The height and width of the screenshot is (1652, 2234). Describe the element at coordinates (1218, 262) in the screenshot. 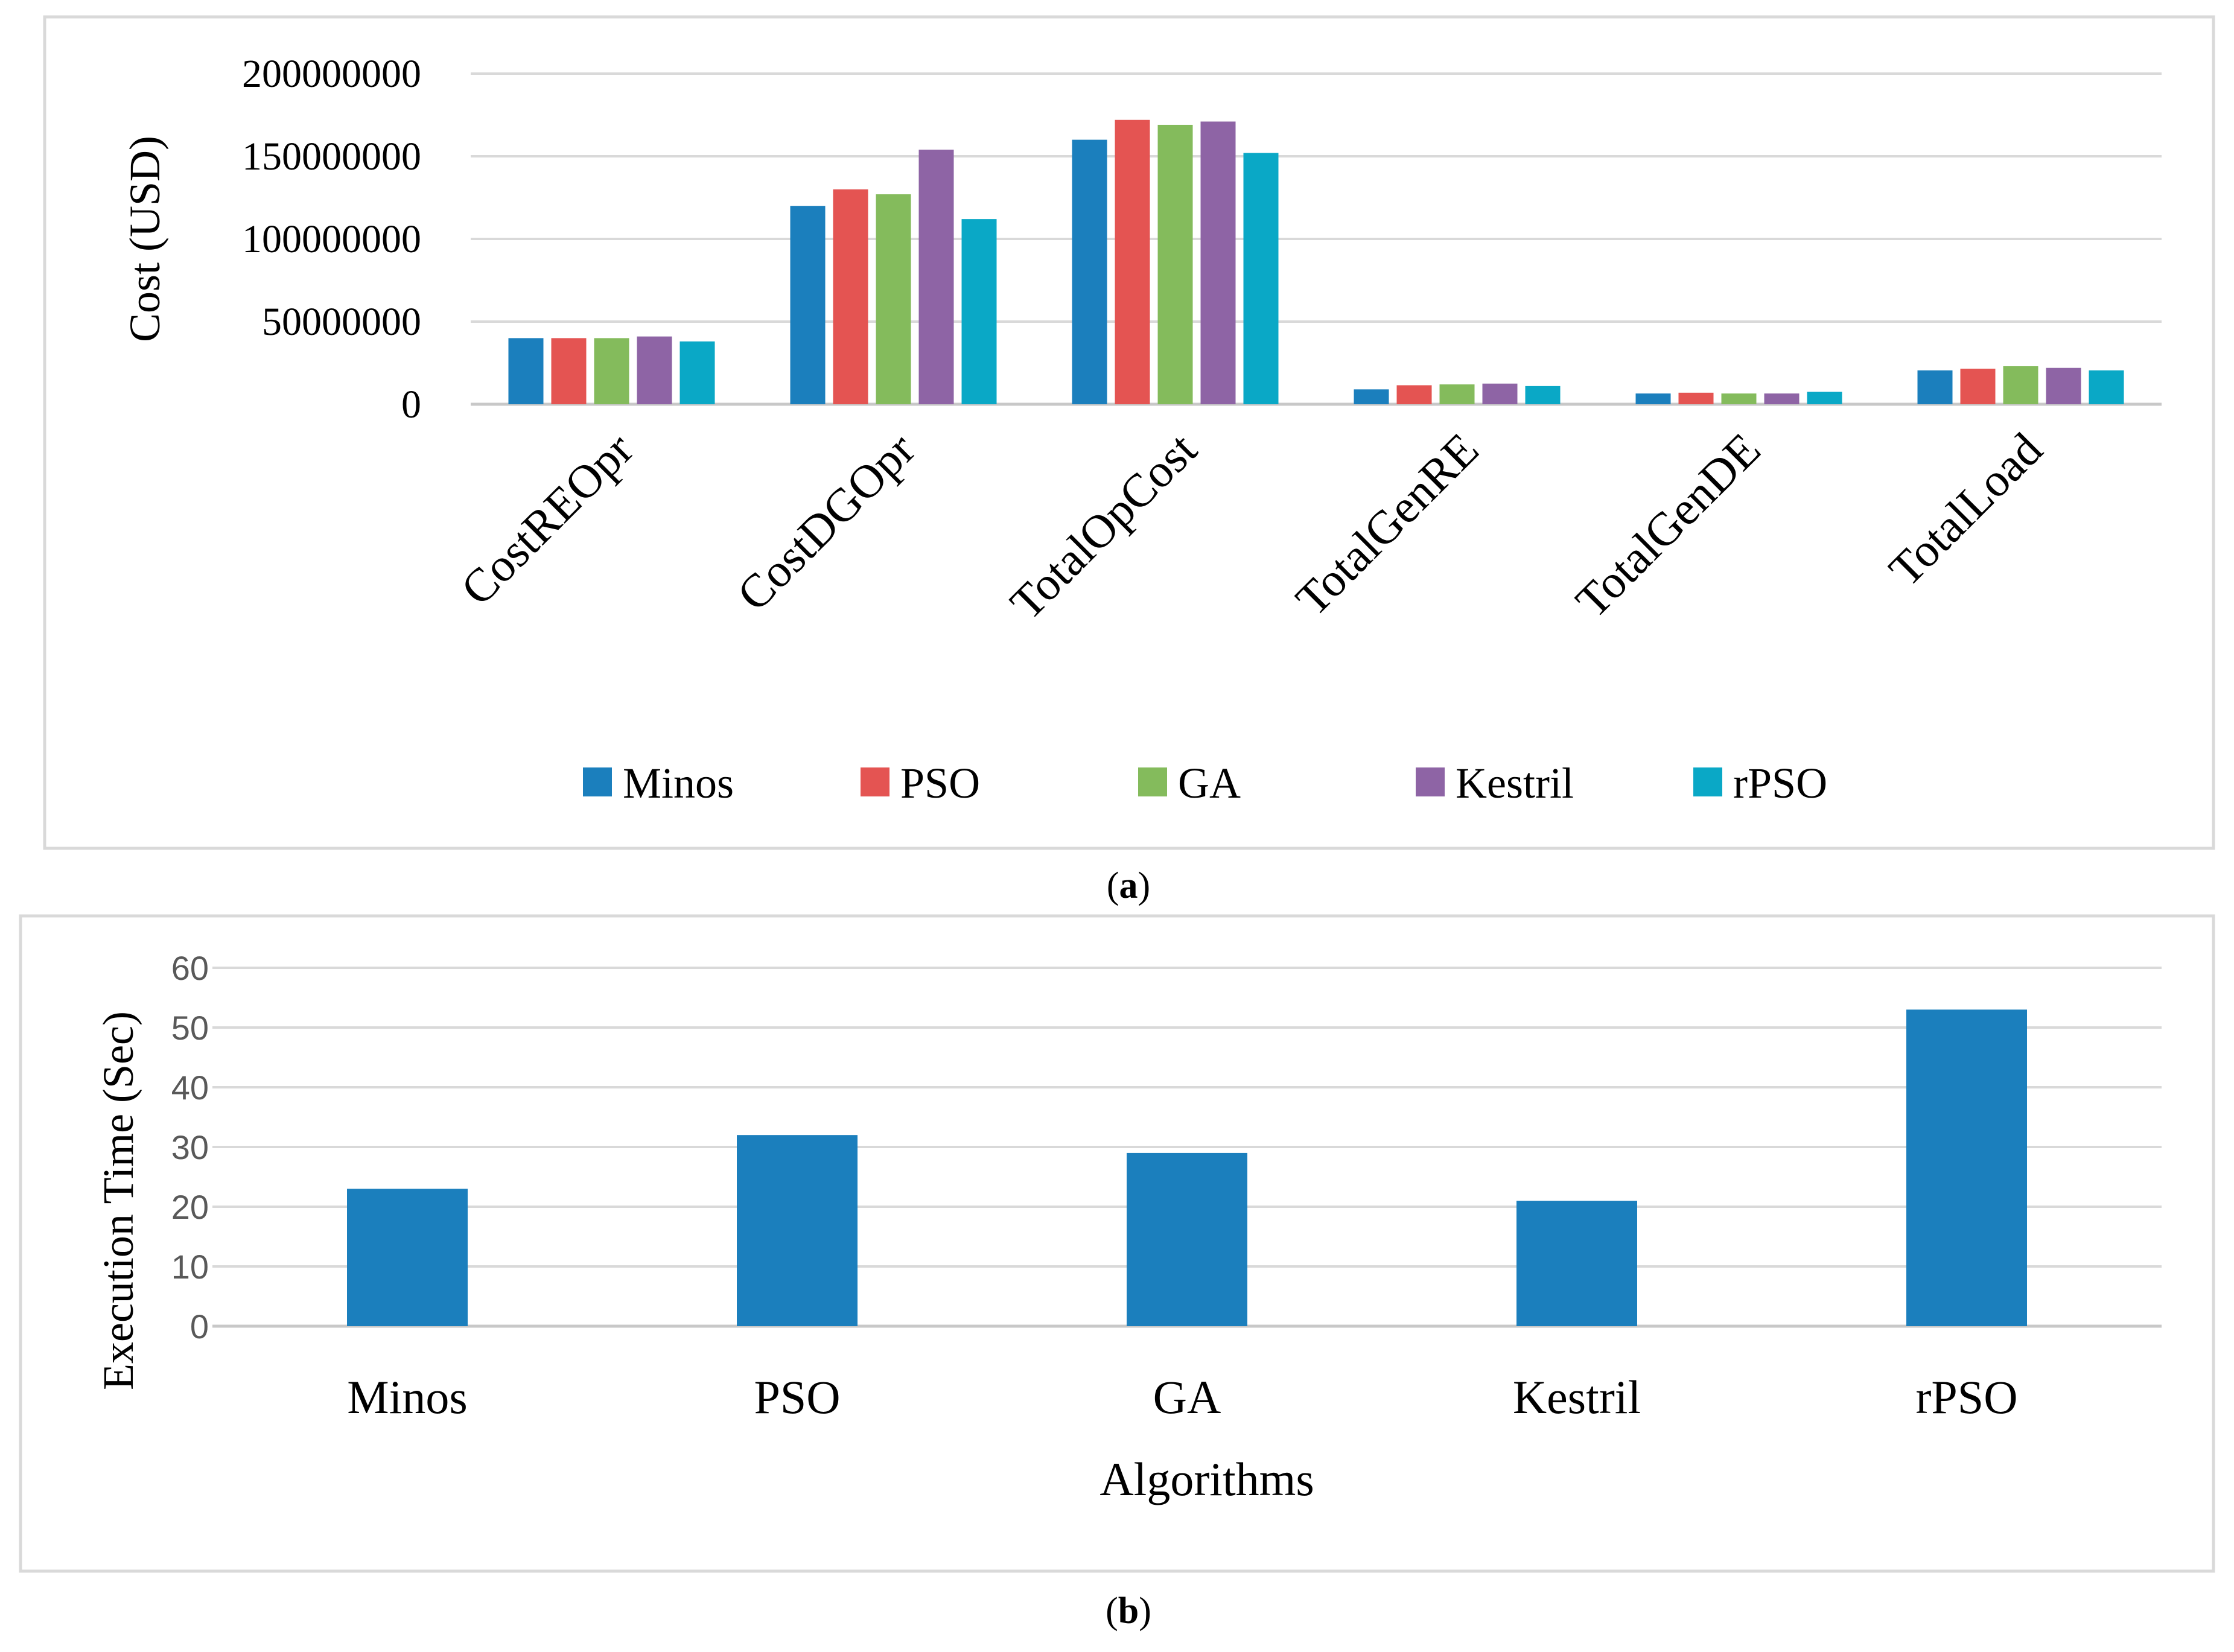

I see `bar-kestril-totalopcost` at that location.